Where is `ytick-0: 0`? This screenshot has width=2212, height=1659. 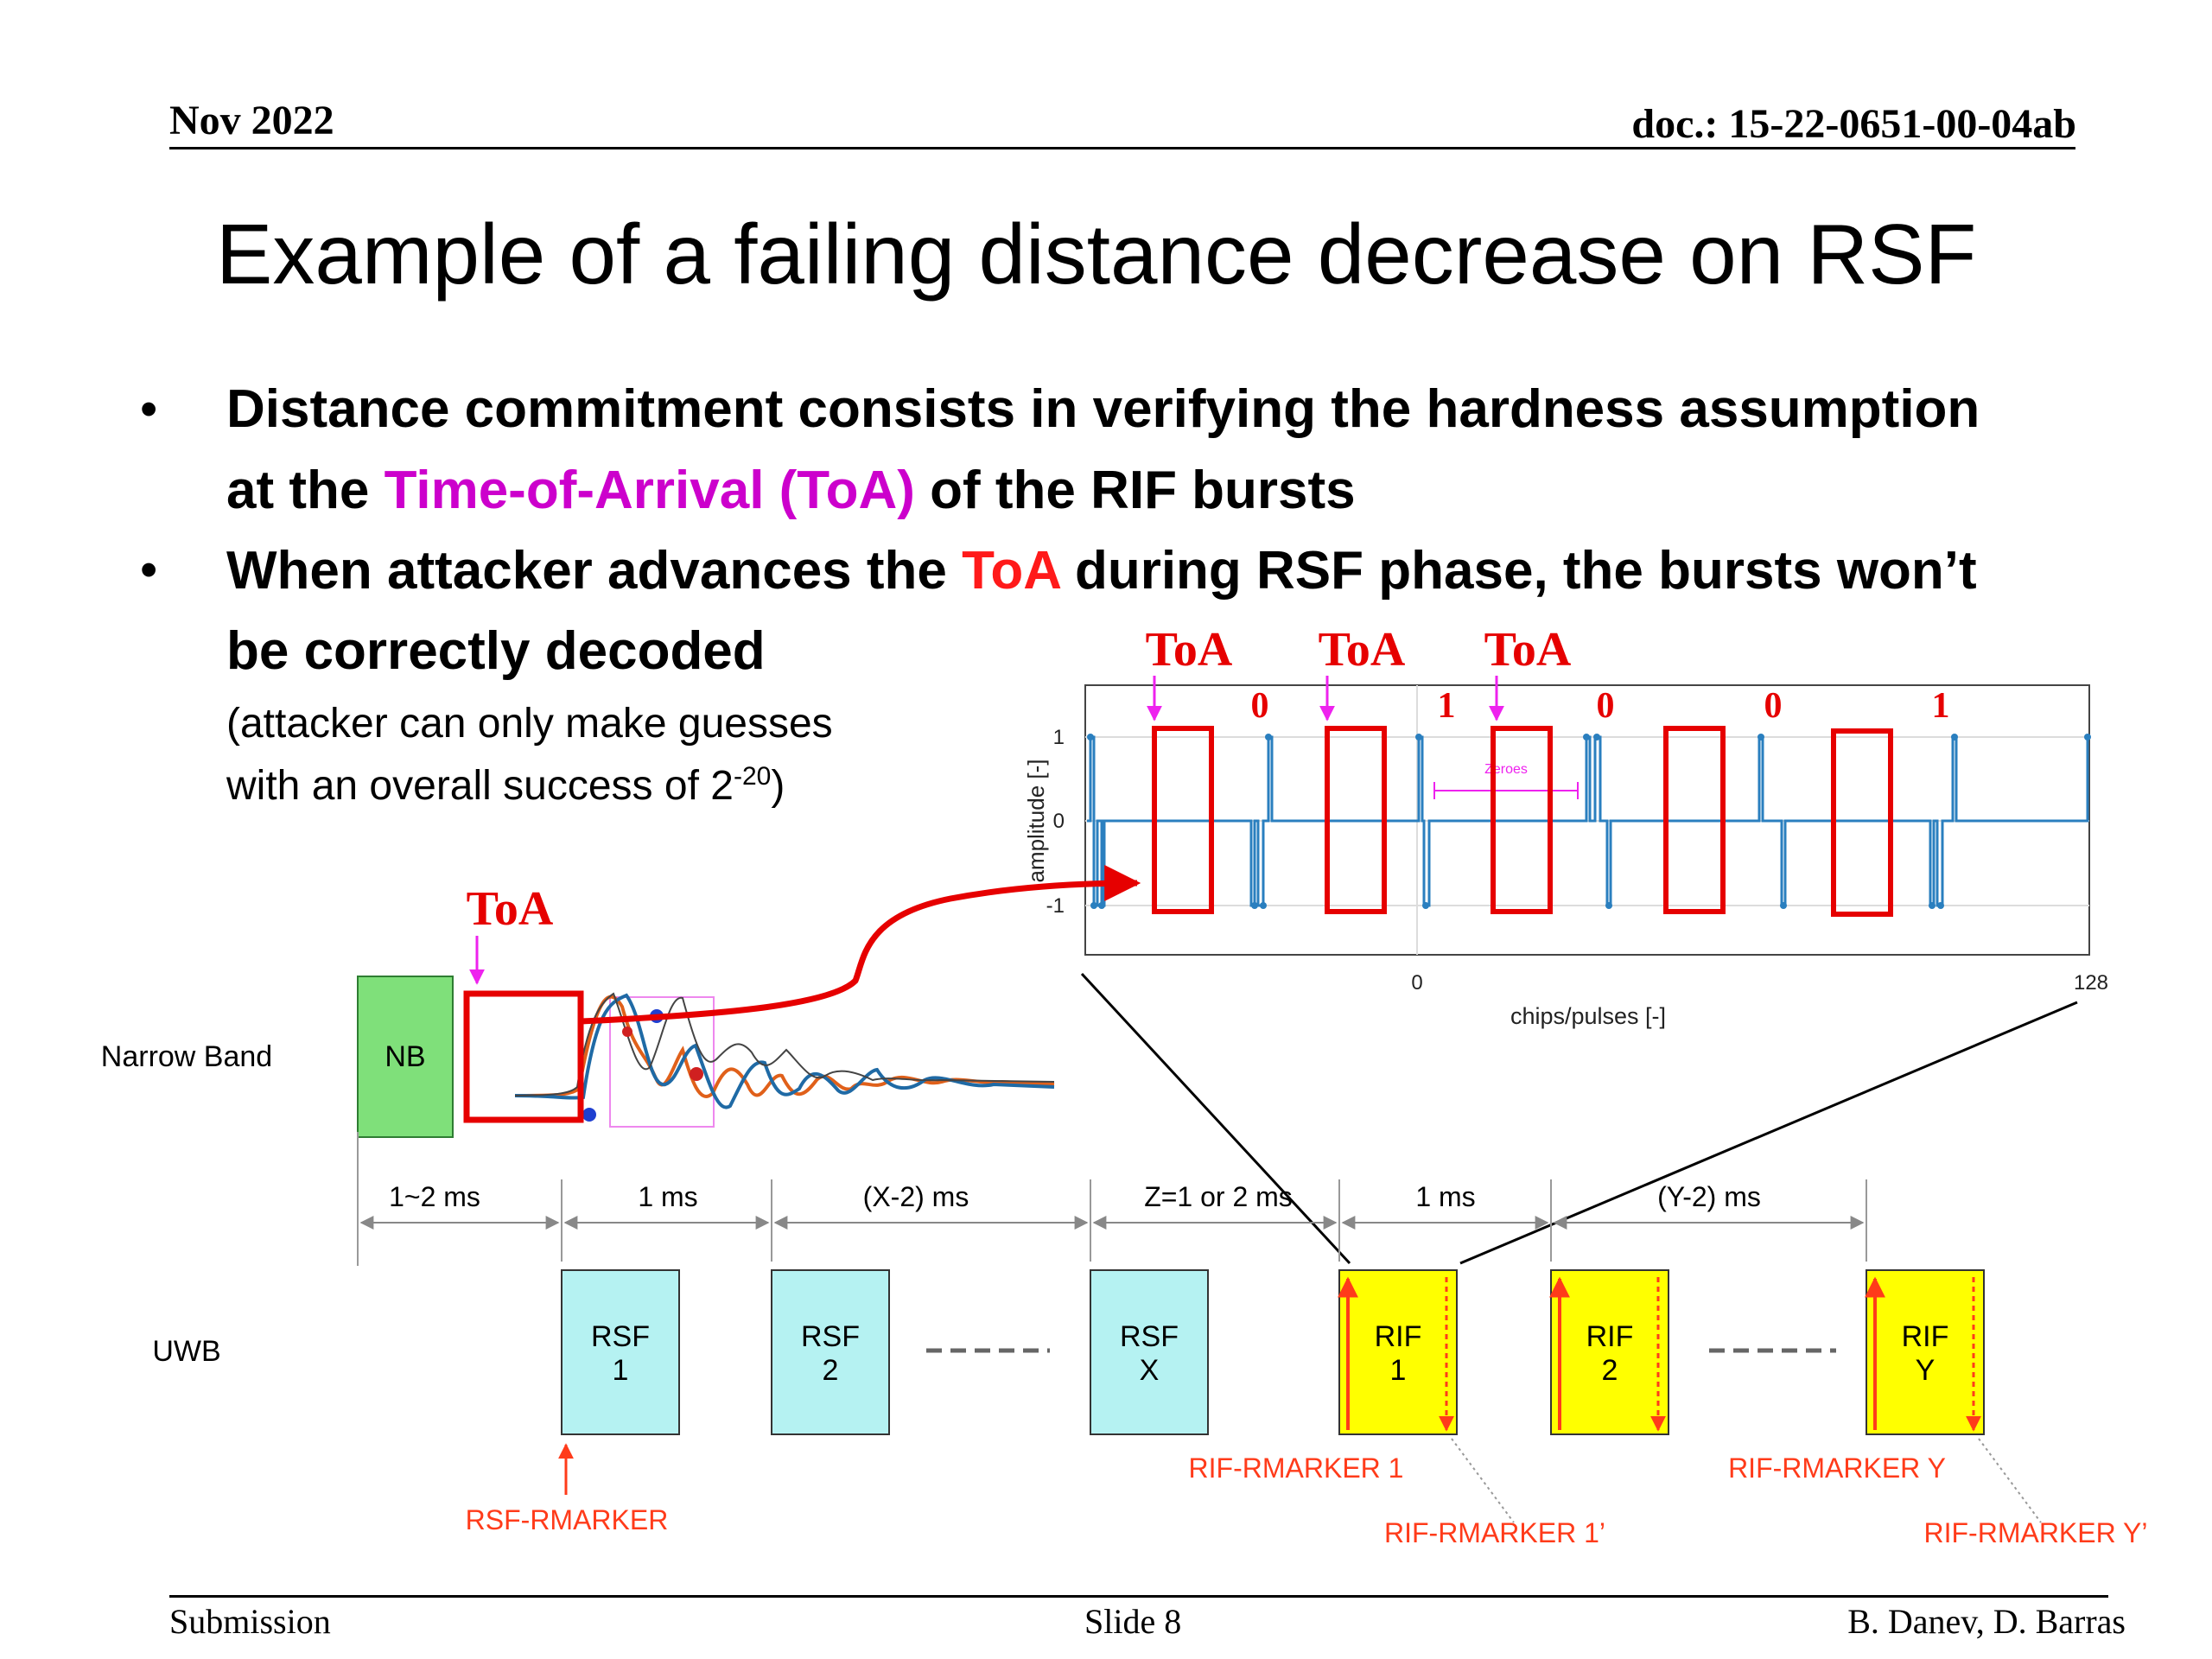 ytick-0: 0 is located at coordinates (1059, 821).